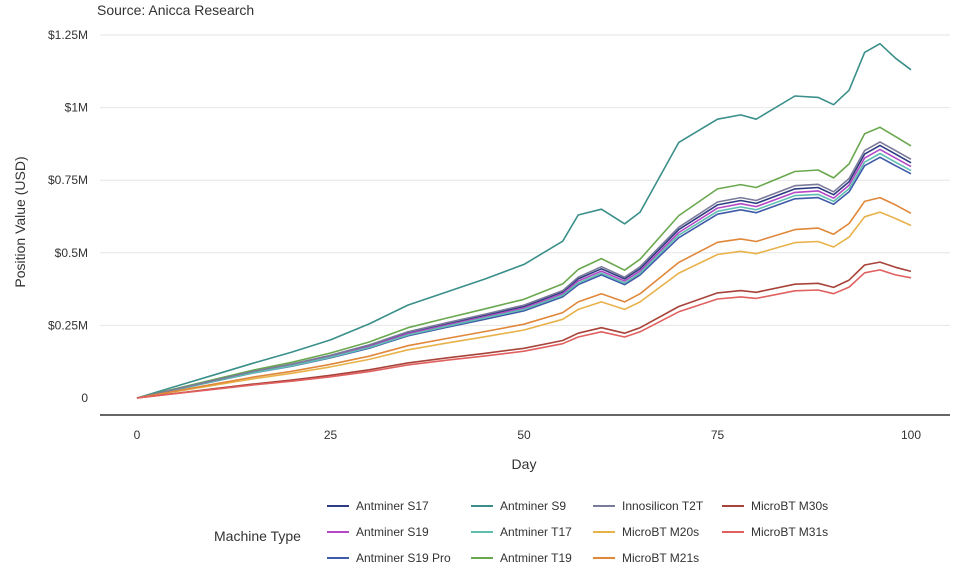  I want to click on legend-label: Innosilicon T2T, so click(663, 506).